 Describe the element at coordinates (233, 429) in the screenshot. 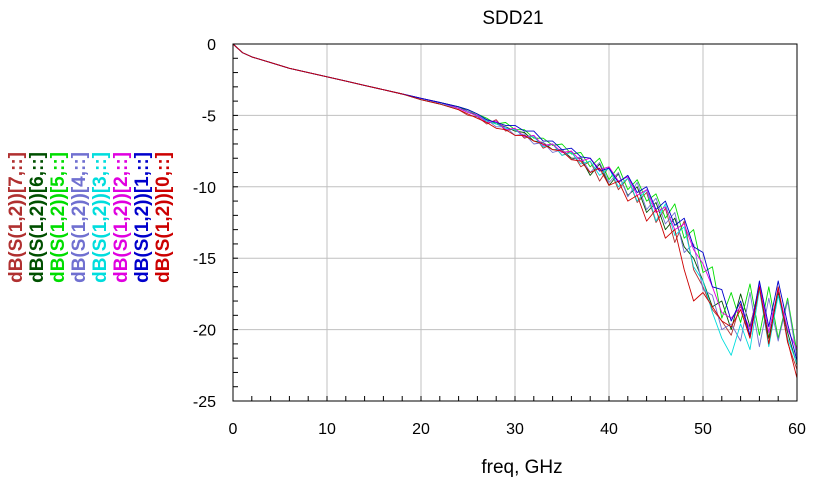

I see `x-tick-label: 0` at that location.